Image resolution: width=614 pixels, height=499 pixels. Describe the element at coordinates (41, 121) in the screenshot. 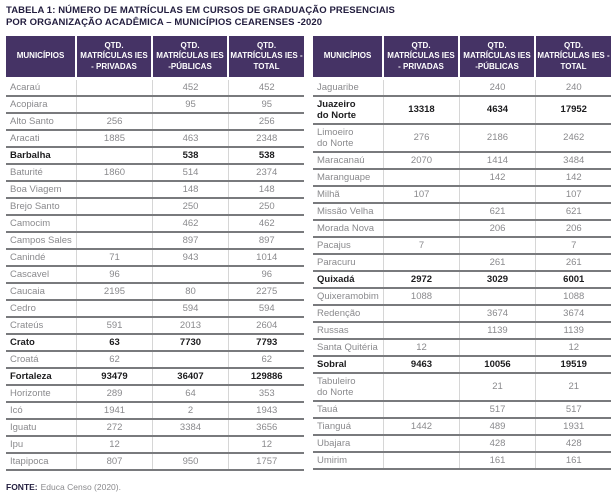

I see `municipality-cell: Alto Santo` at that location.